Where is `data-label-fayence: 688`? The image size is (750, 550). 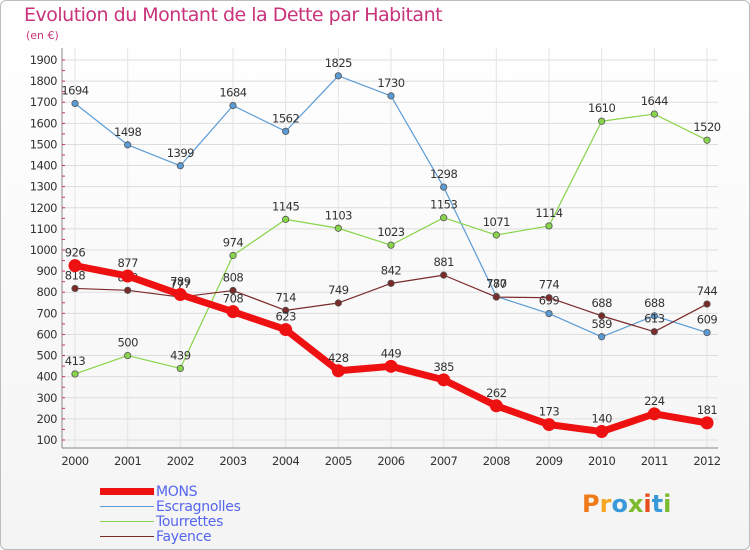 data-label-fayence: 688 is located at coordinates (601, 303).